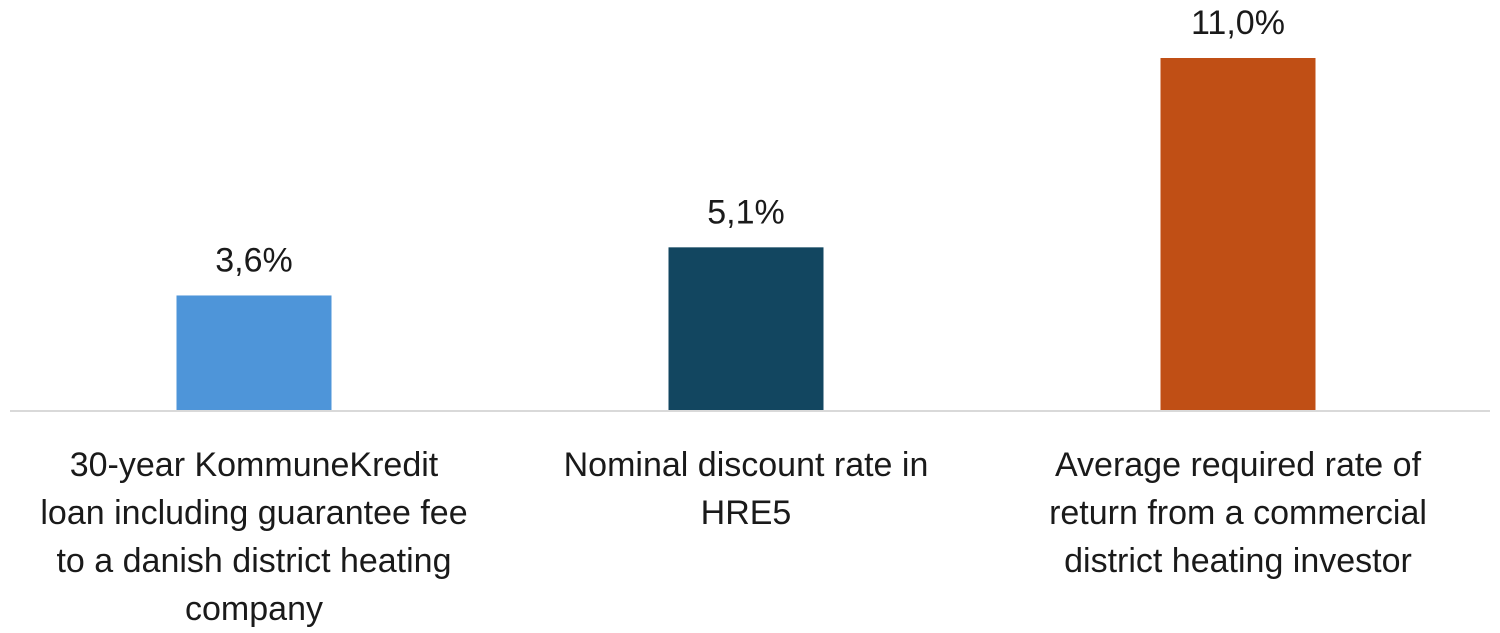  I want to click on category-label-2-line-2: HRE5, so click(746, 513).